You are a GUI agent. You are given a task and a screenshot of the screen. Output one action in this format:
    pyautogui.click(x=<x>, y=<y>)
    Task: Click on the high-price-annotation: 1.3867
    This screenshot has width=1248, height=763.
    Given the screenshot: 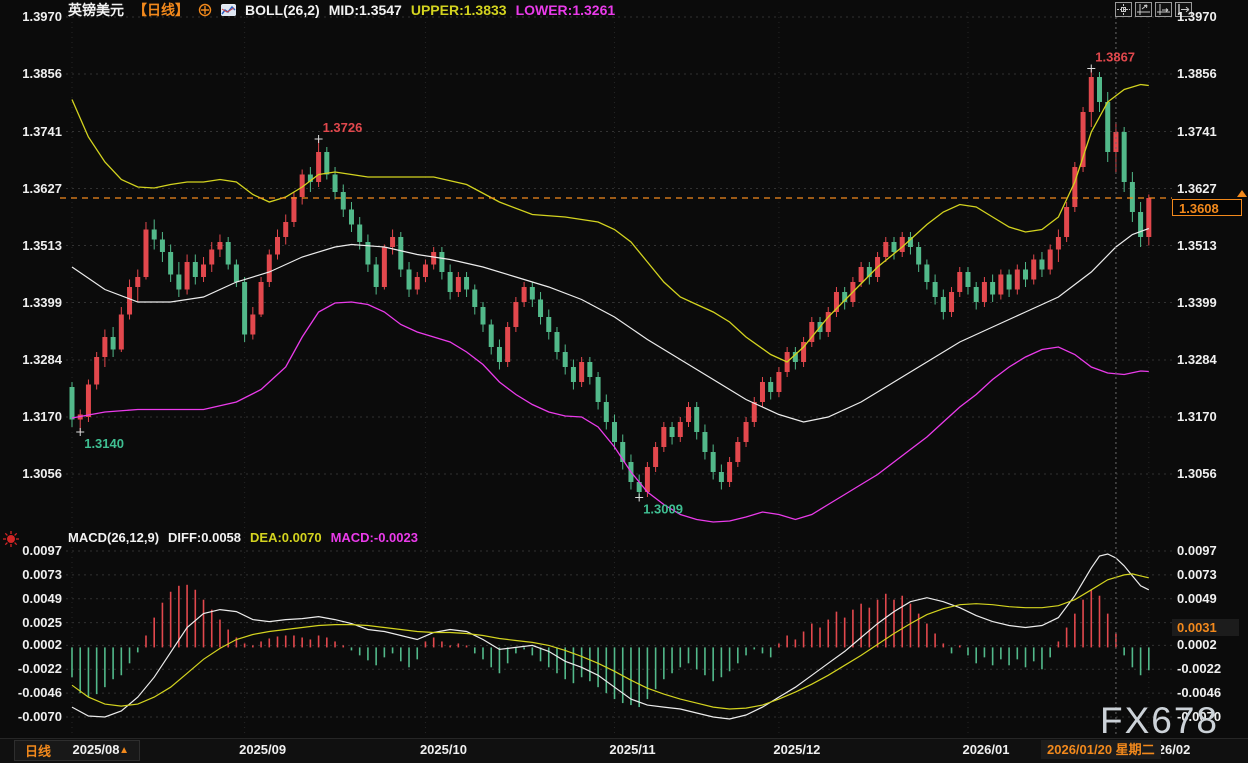 What is the action you would take?
    pyautogui.click(x=1115, y=57)
    